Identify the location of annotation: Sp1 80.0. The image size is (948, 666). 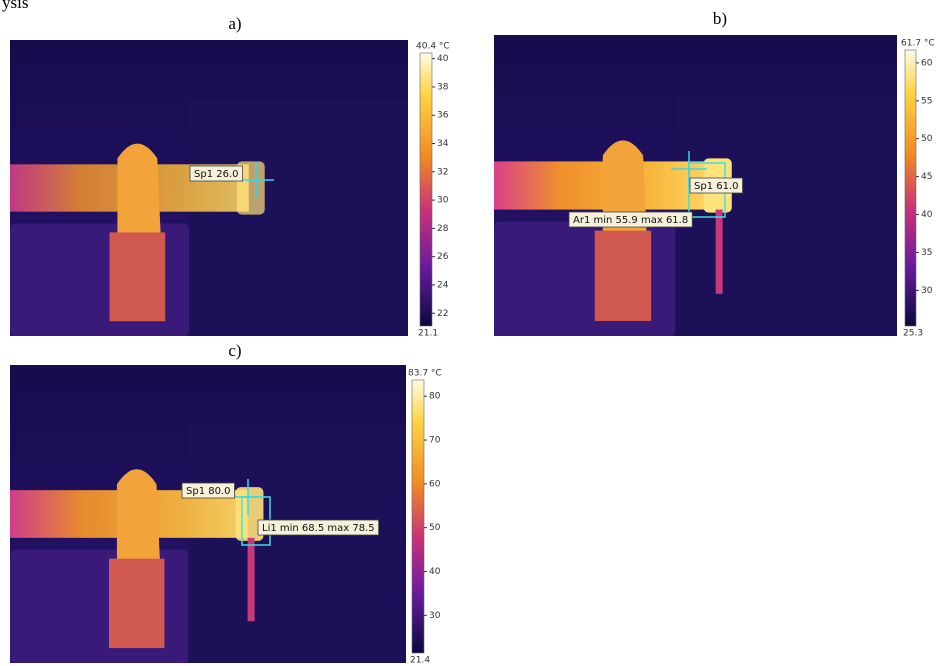
(208, 491).